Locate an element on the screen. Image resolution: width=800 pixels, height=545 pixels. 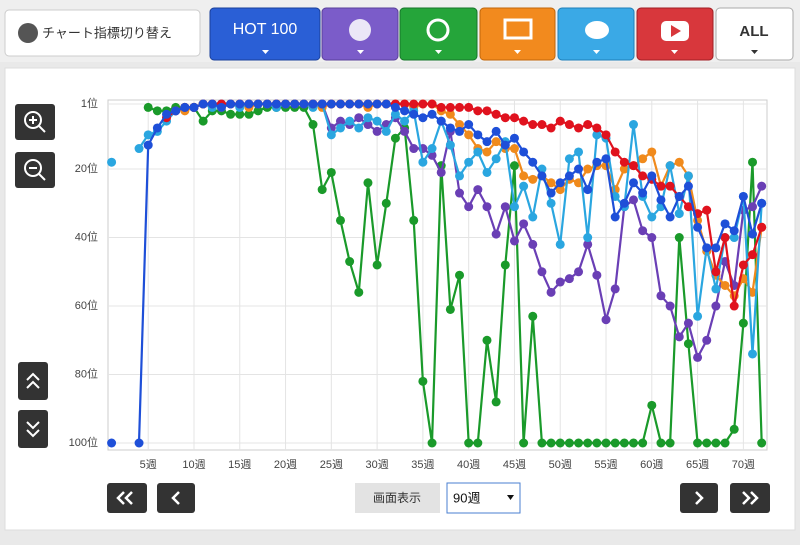
zoom-out is located at coordinates (35, 170).